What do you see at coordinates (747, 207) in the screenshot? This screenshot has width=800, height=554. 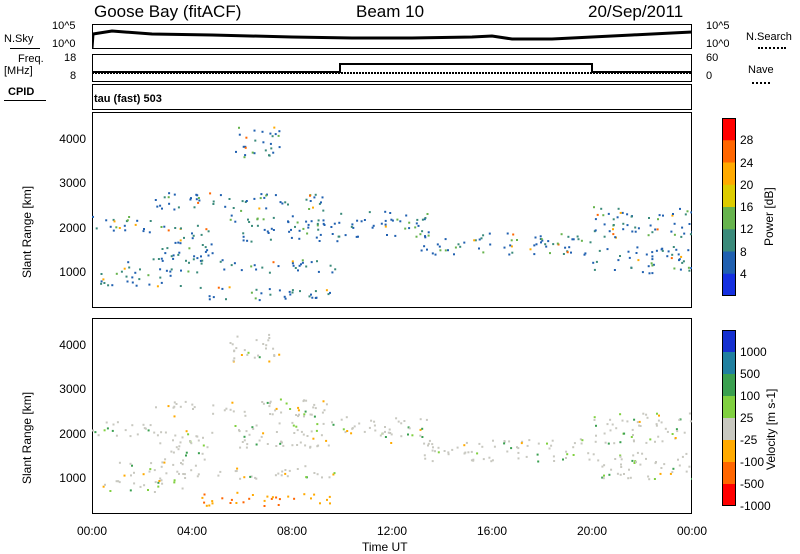 I see `colorbar-tick-label: 16` at bounding box center [747, 207].